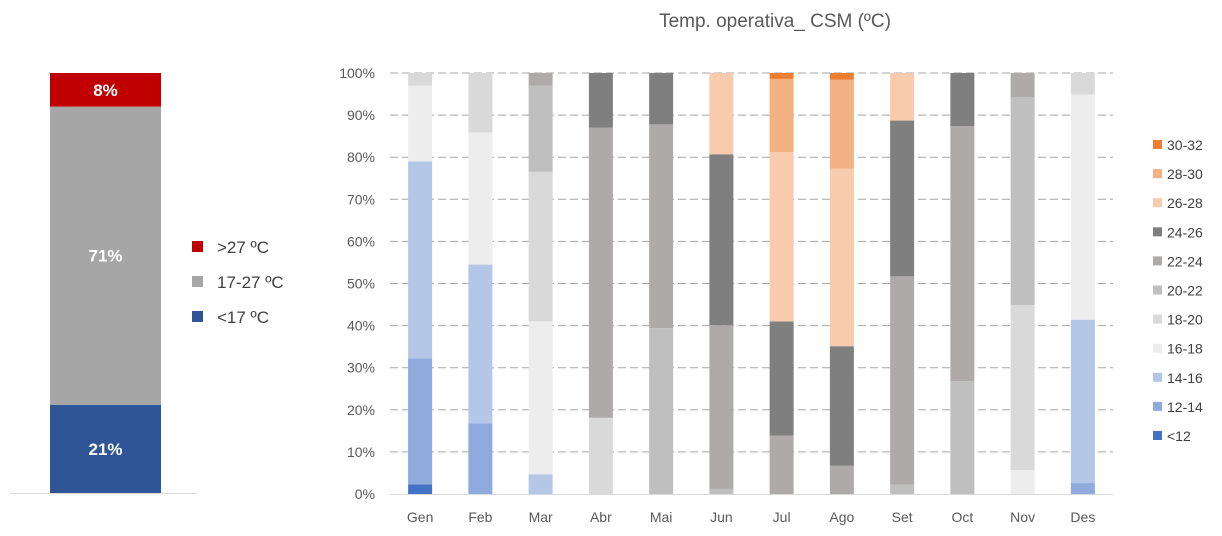 This screenshot has width=1222, height=536. I want to click on y-tick-label: 100%, so click(357, 73).